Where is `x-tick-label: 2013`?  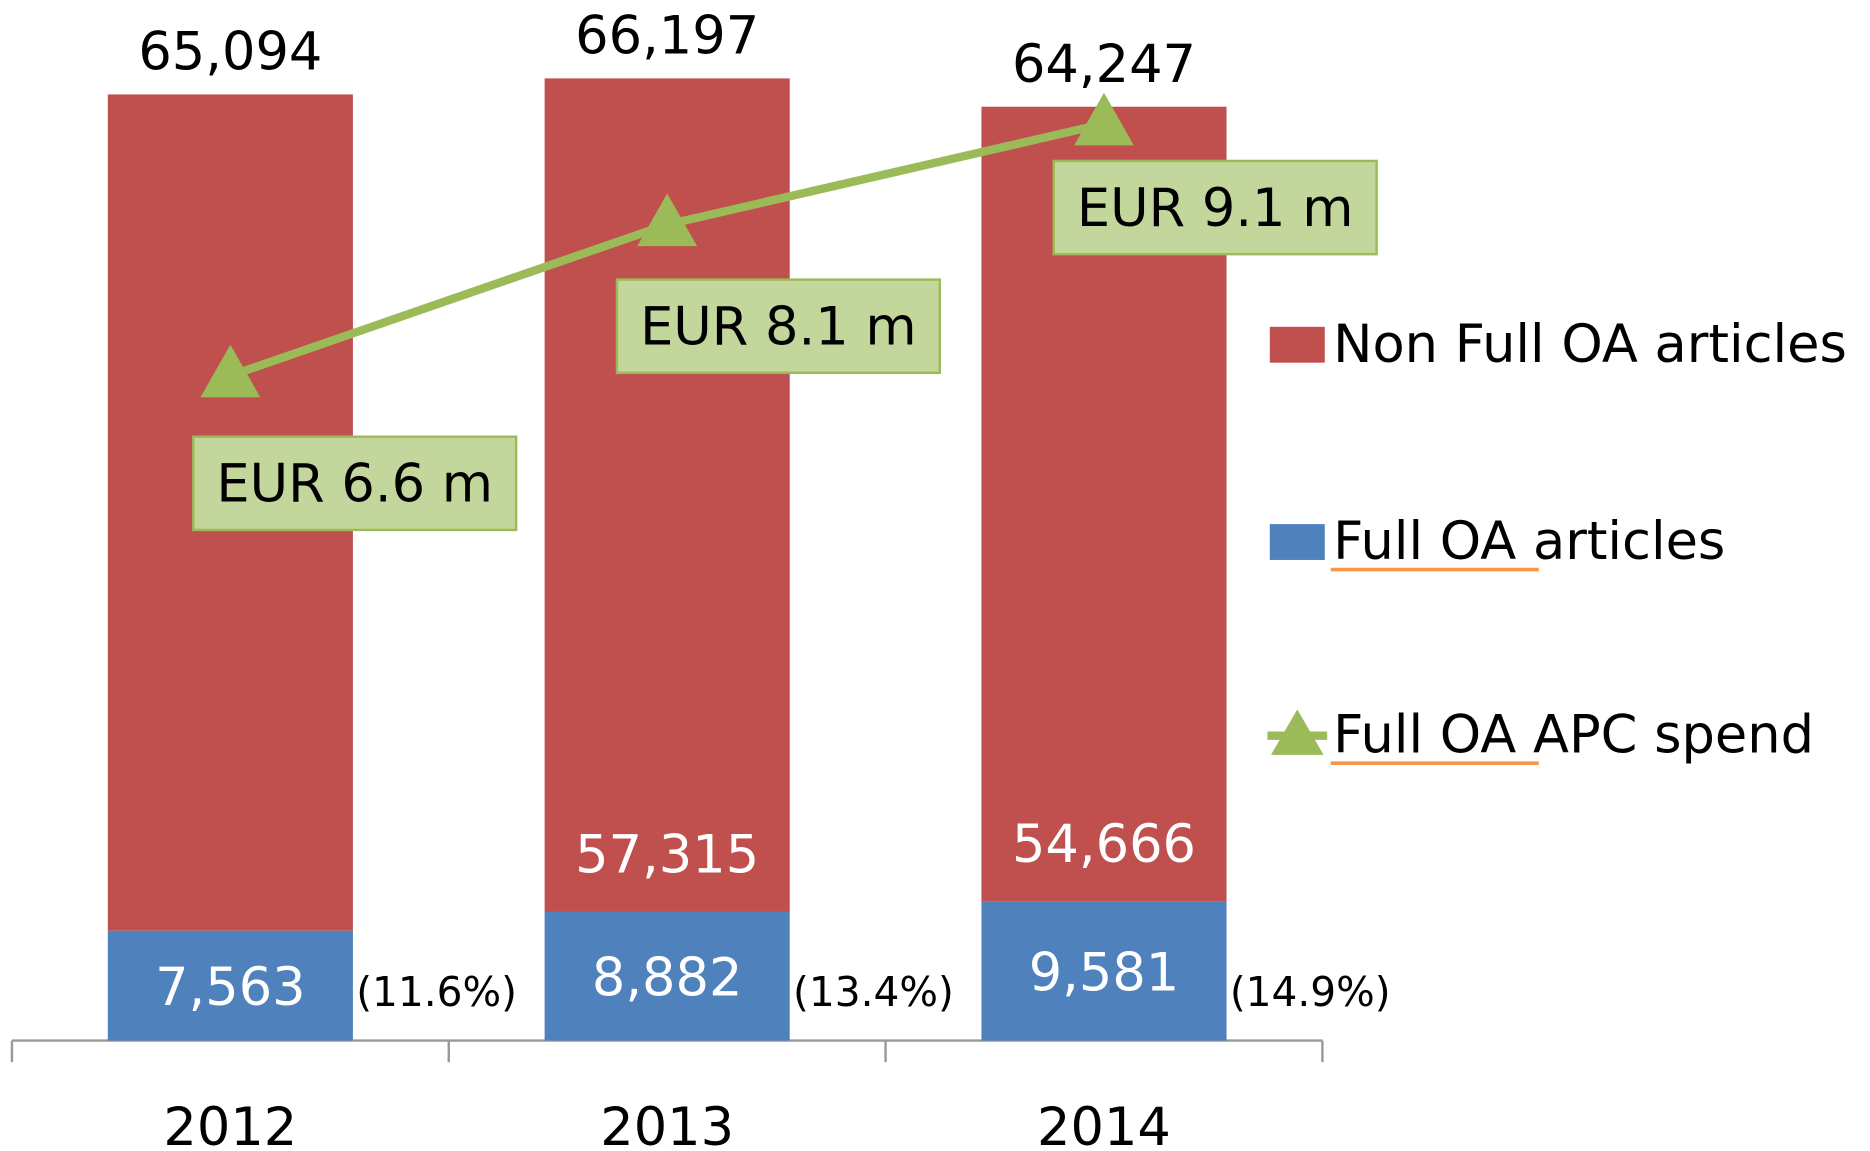
x-tick-label: 2013 is located at coordinates (667, 1124).